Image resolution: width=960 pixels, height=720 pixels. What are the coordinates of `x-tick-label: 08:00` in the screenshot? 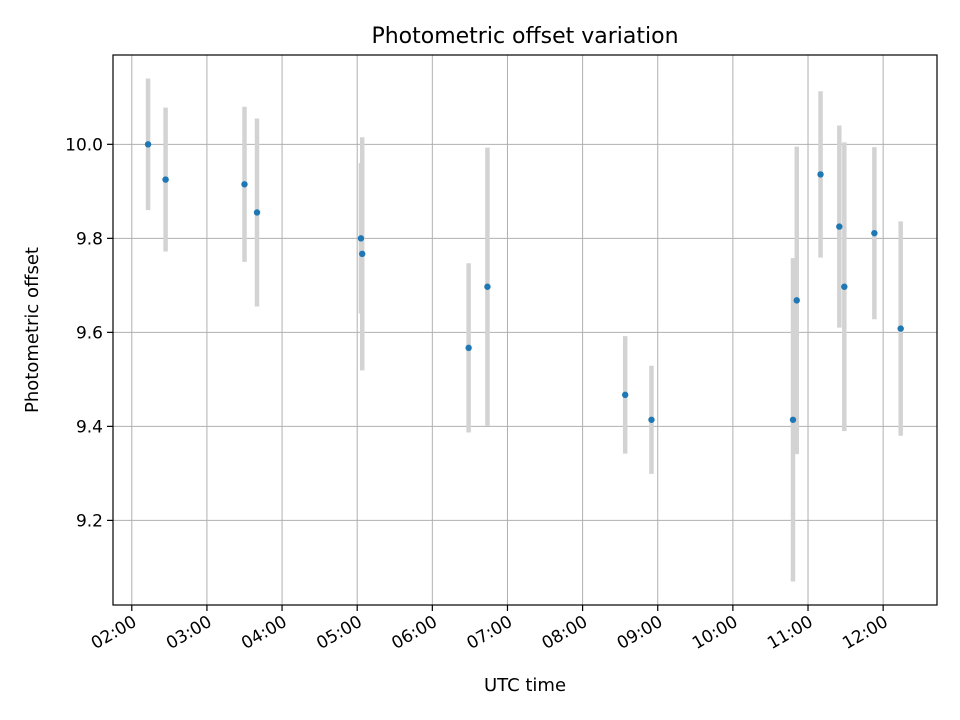 It's located at (565, 633).